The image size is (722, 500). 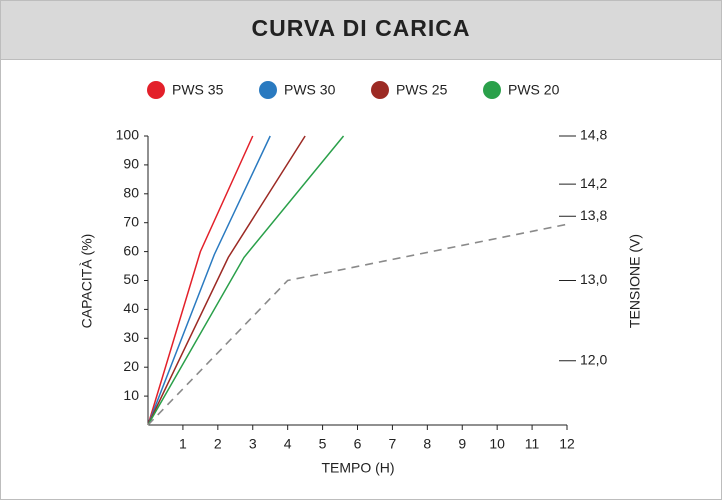 I want to click on y2-tick-label: 13,0, so click(x=593, y=279).